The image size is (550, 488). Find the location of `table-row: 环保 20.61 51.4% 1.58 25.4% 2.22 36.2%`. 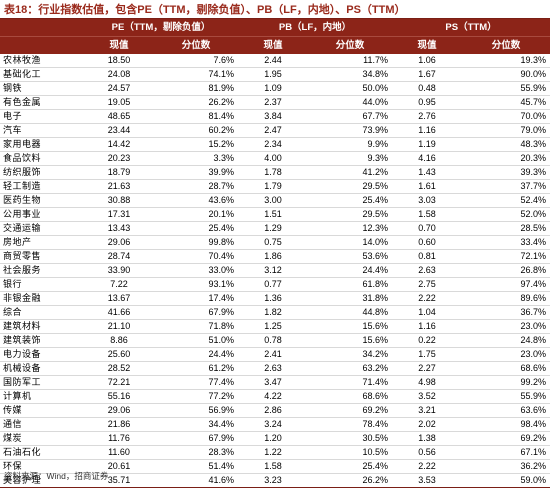

table-row: 环保 20.61 51.4% 1.58 25.4% 2.22 36.2% is located at coordinates (275, 466).